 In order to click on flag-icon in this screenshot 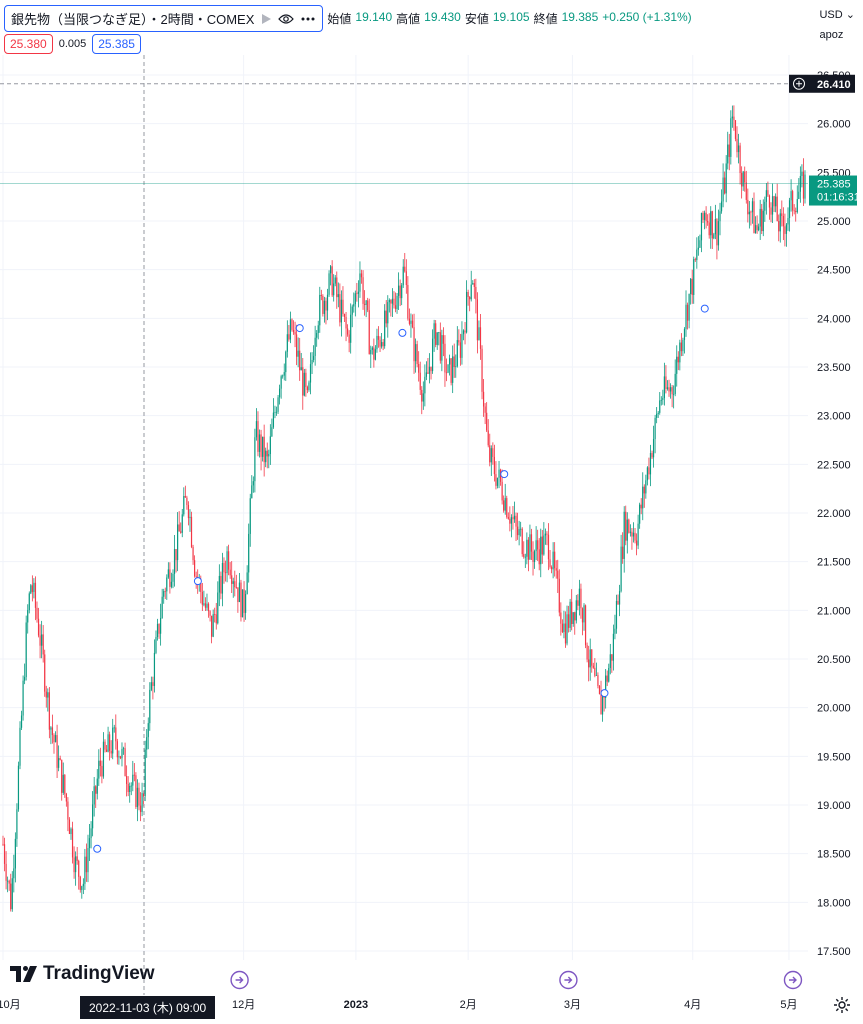, I will do `click(266, 19)`.